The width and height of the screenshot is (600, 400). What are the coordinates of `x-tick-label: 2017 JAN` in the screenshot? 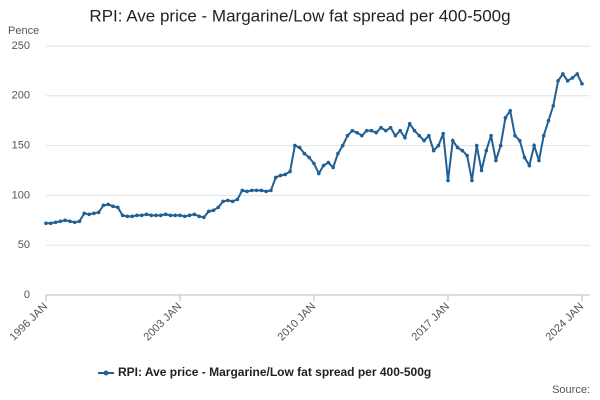 It's located at (431, 322).